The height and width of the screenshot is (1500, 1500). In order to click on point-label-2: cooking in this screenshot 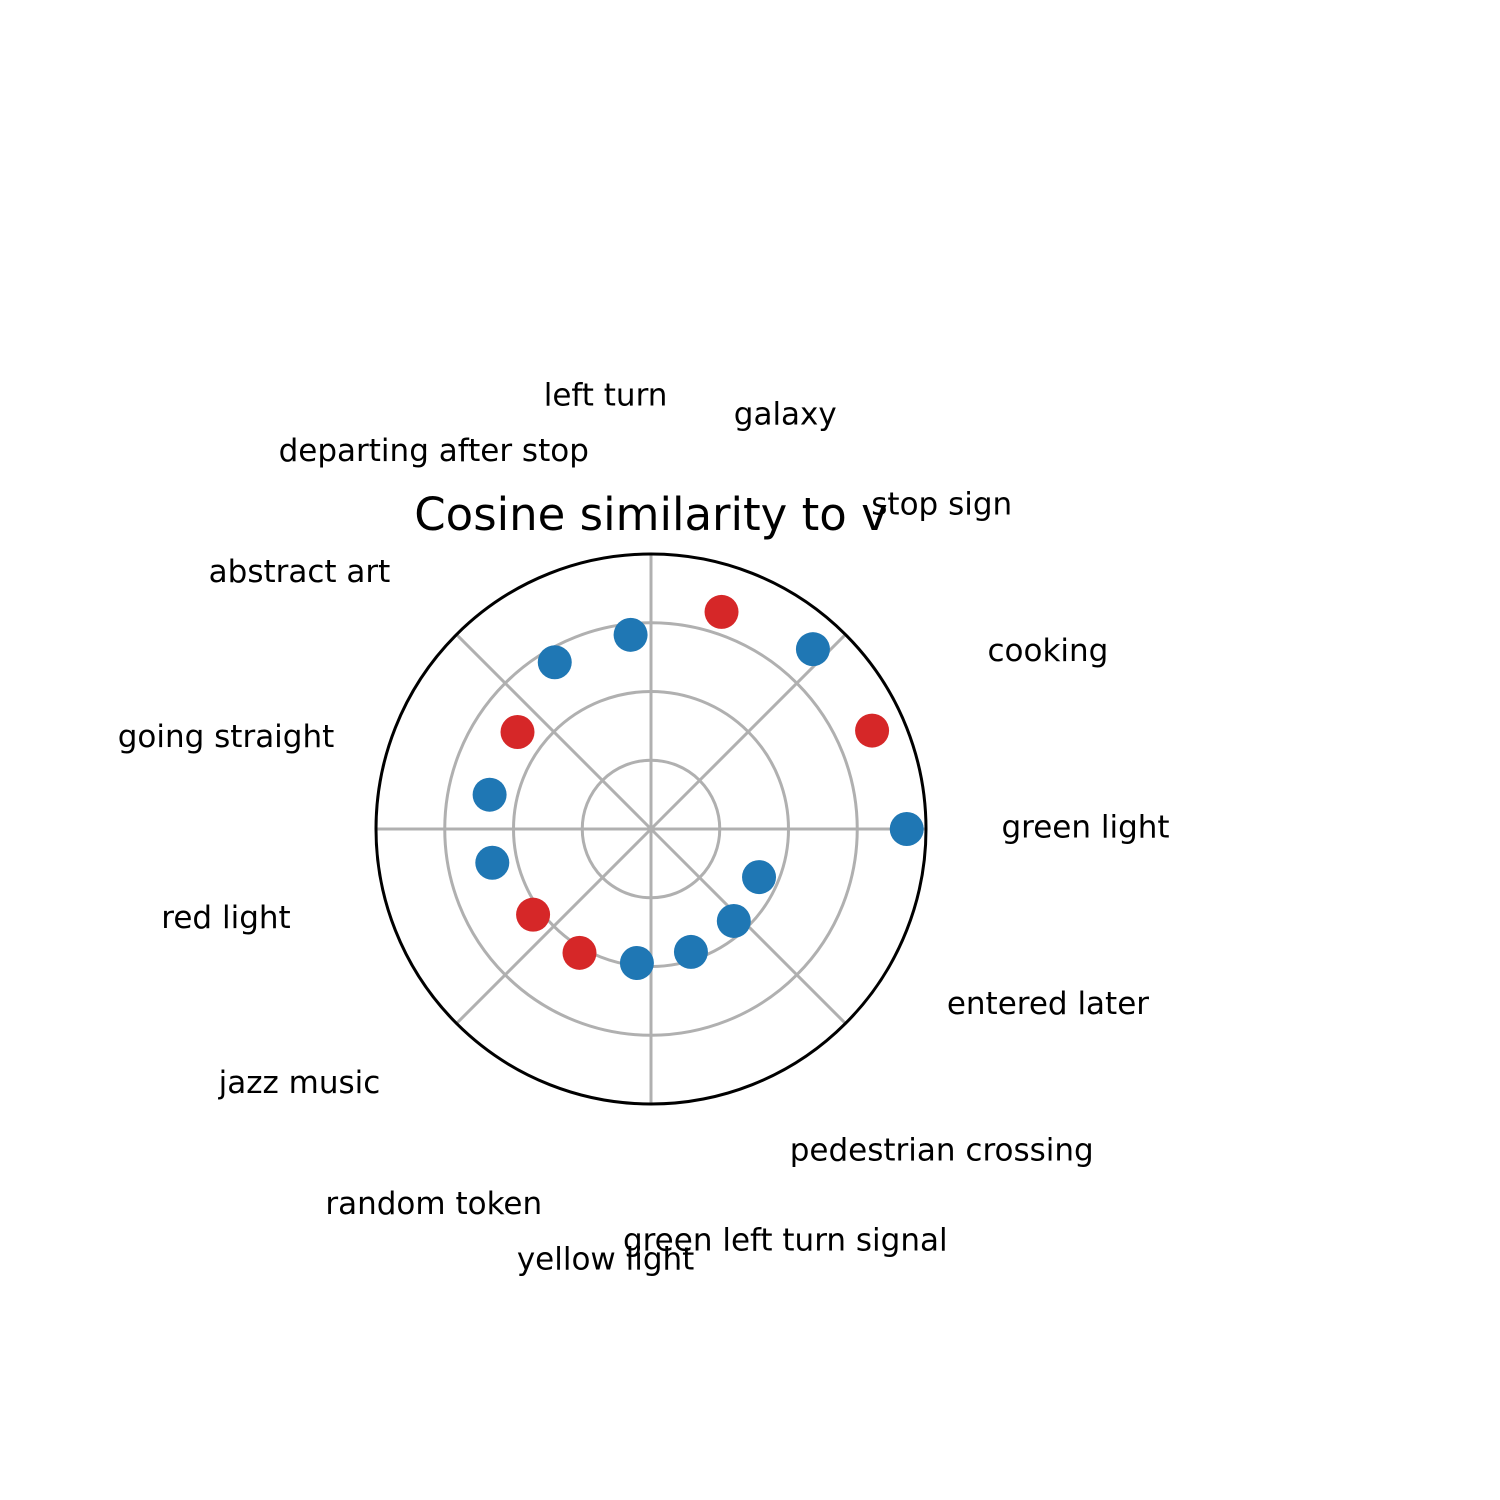, I will do `click(1047, 651)`.